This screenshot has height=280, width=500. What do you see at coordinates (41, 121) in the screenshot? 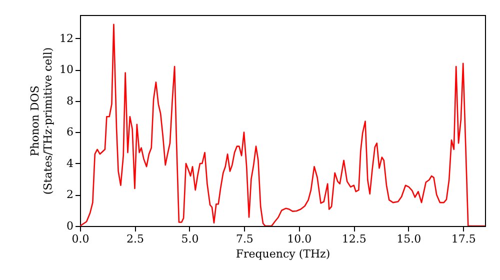
I see `y-axis-title: Phonon DOS (States/THz·primitive cell)` at bounding box center [41, 121].